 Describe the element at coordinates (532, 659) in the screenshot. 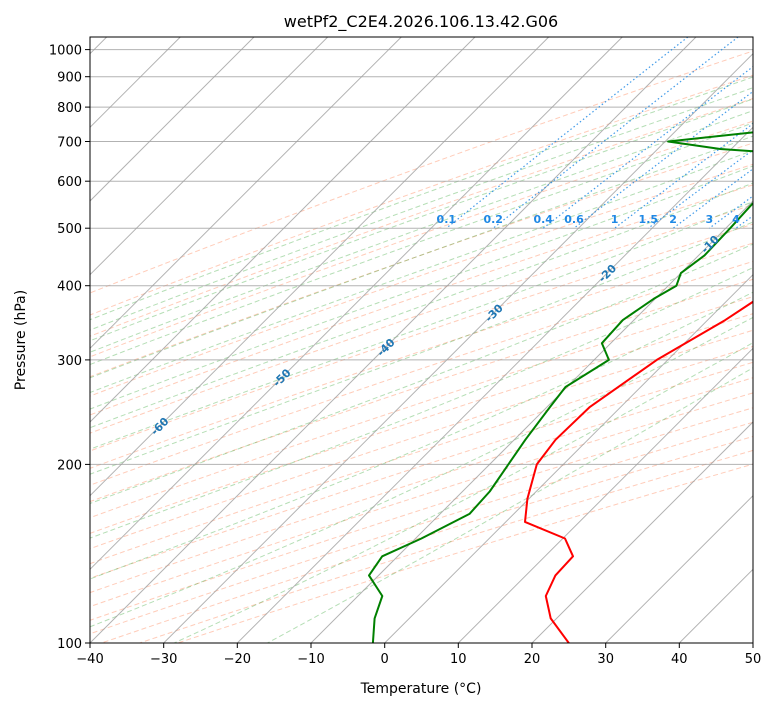

I see `x-tick-label: 20` at that location.